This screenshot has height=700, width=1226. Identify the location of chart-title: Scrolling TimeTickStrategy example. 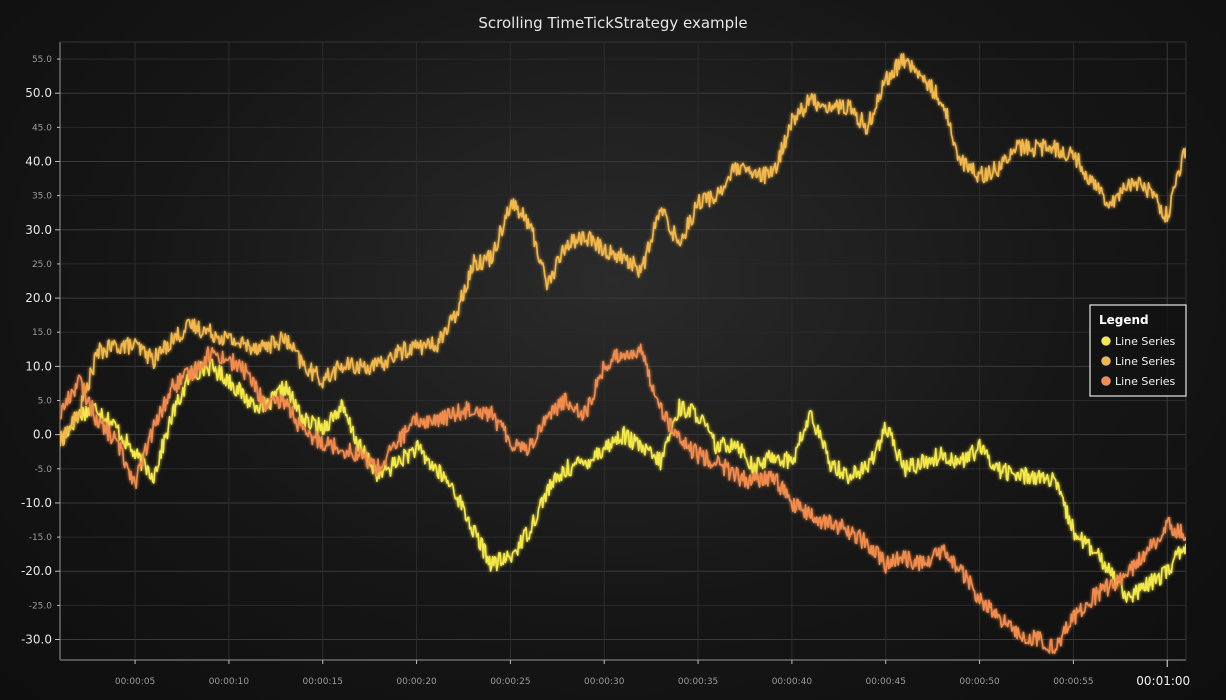
(612, 23).